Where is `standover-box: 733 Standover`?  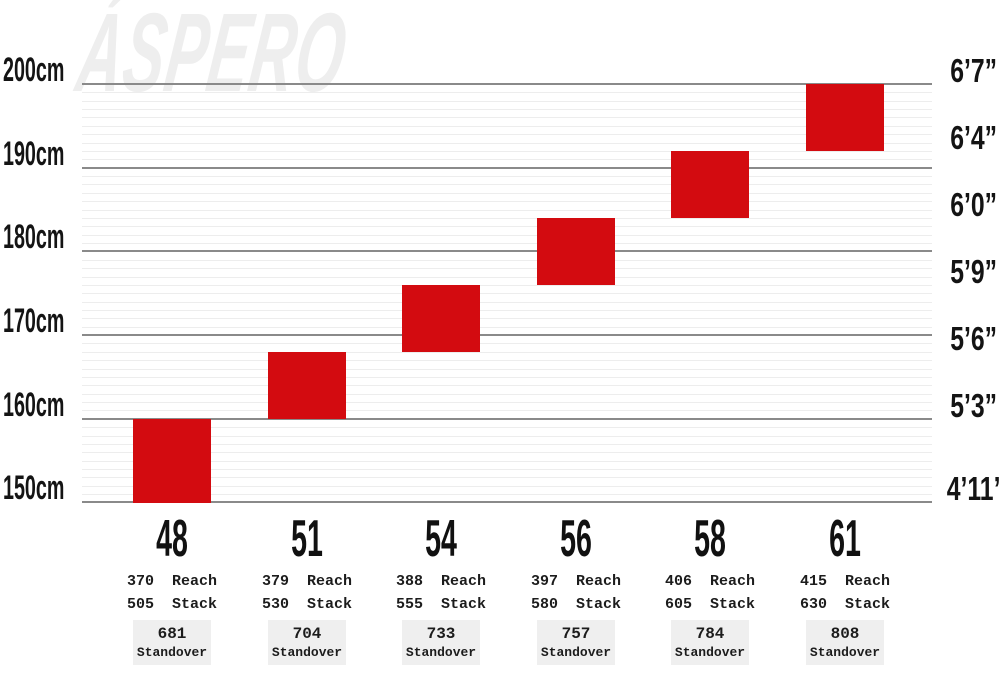 standover-box: 733 Standover is located at coordinates (441, 642).